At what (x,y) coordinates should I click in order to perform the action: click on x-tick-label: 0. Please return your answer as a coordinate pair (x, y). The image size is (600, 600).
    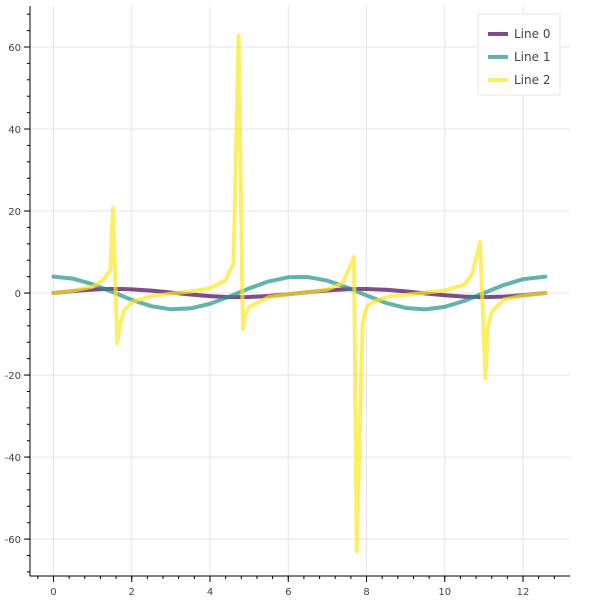
    Looking at the image, I should click on (53, 592).